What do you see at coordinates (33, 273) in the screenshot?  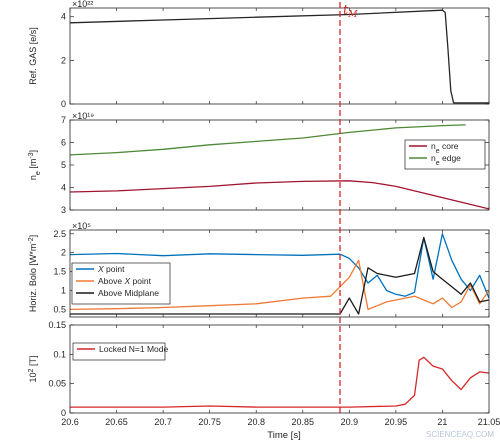 I see `y-axis-label: Horiz. Bolo [W*m-2]` at bounding box center [33, 273].